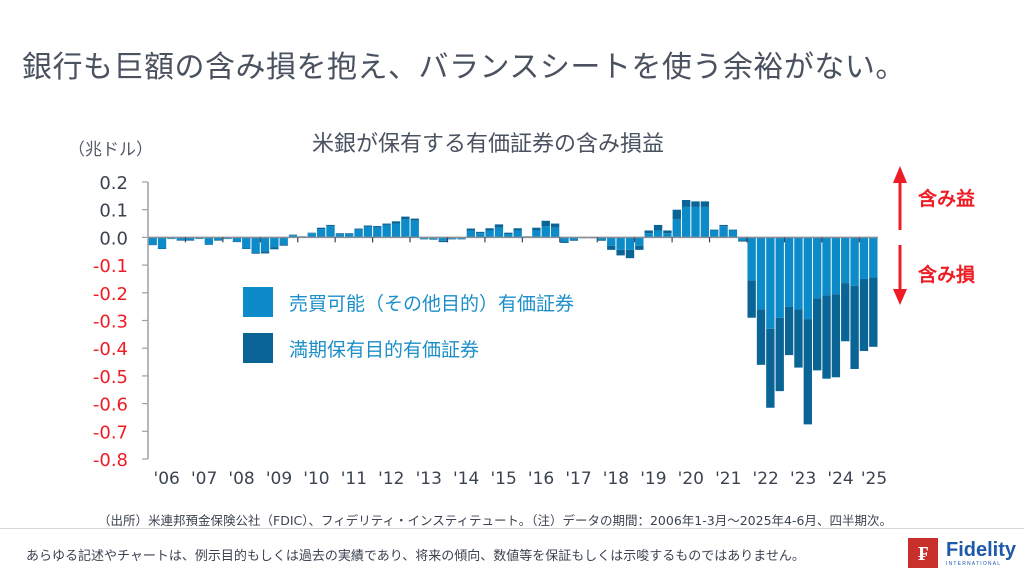 The height and width of the screenshot is (576, 1024). Describe the element at coordinates (110, 377) in the screenshot. I see `y-tick-label: -0.5` at that location.